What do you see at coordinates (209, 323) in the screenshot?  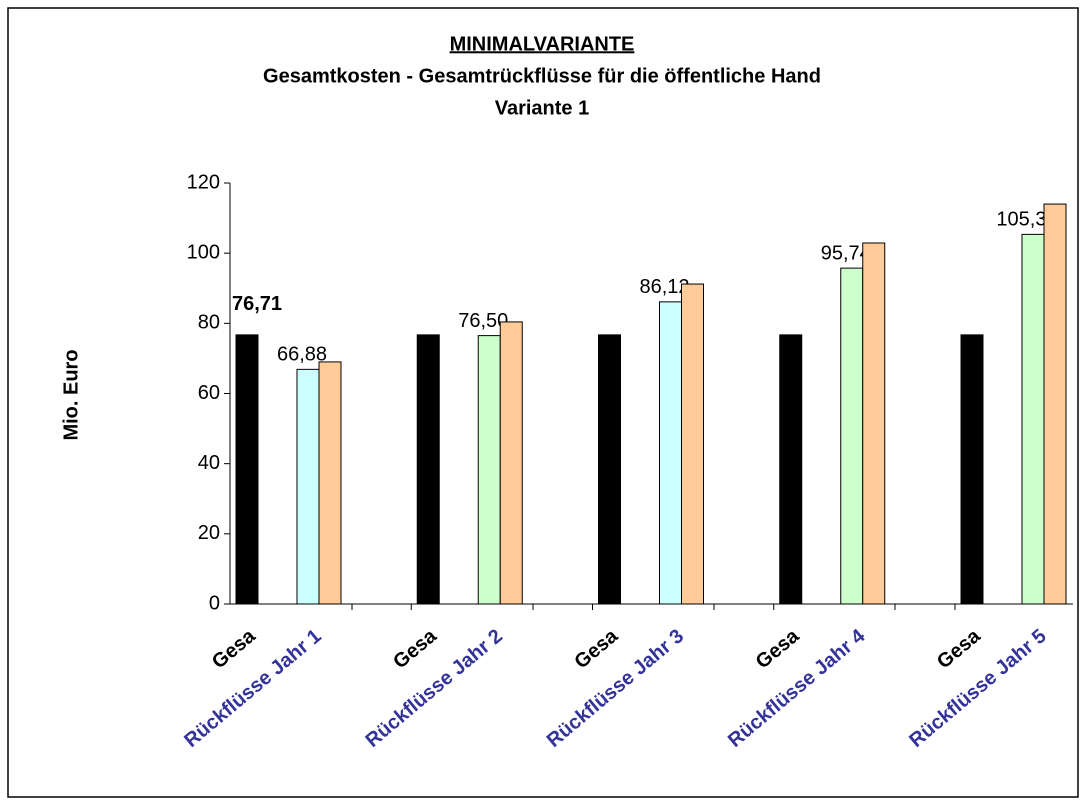 I see `y-tick-label: 80` at bounding box center [209, 323].